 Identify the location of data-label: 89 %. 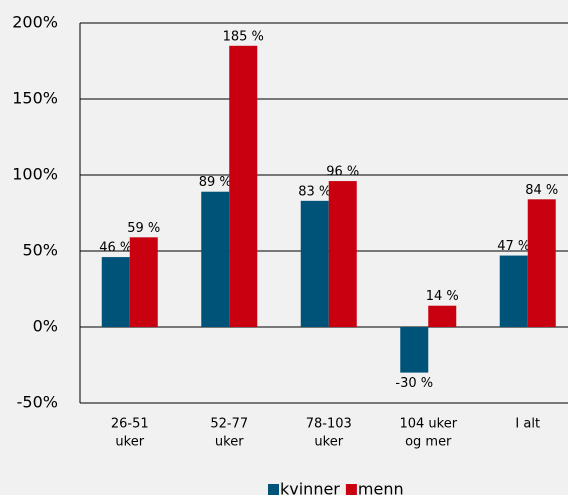
(215, 182).